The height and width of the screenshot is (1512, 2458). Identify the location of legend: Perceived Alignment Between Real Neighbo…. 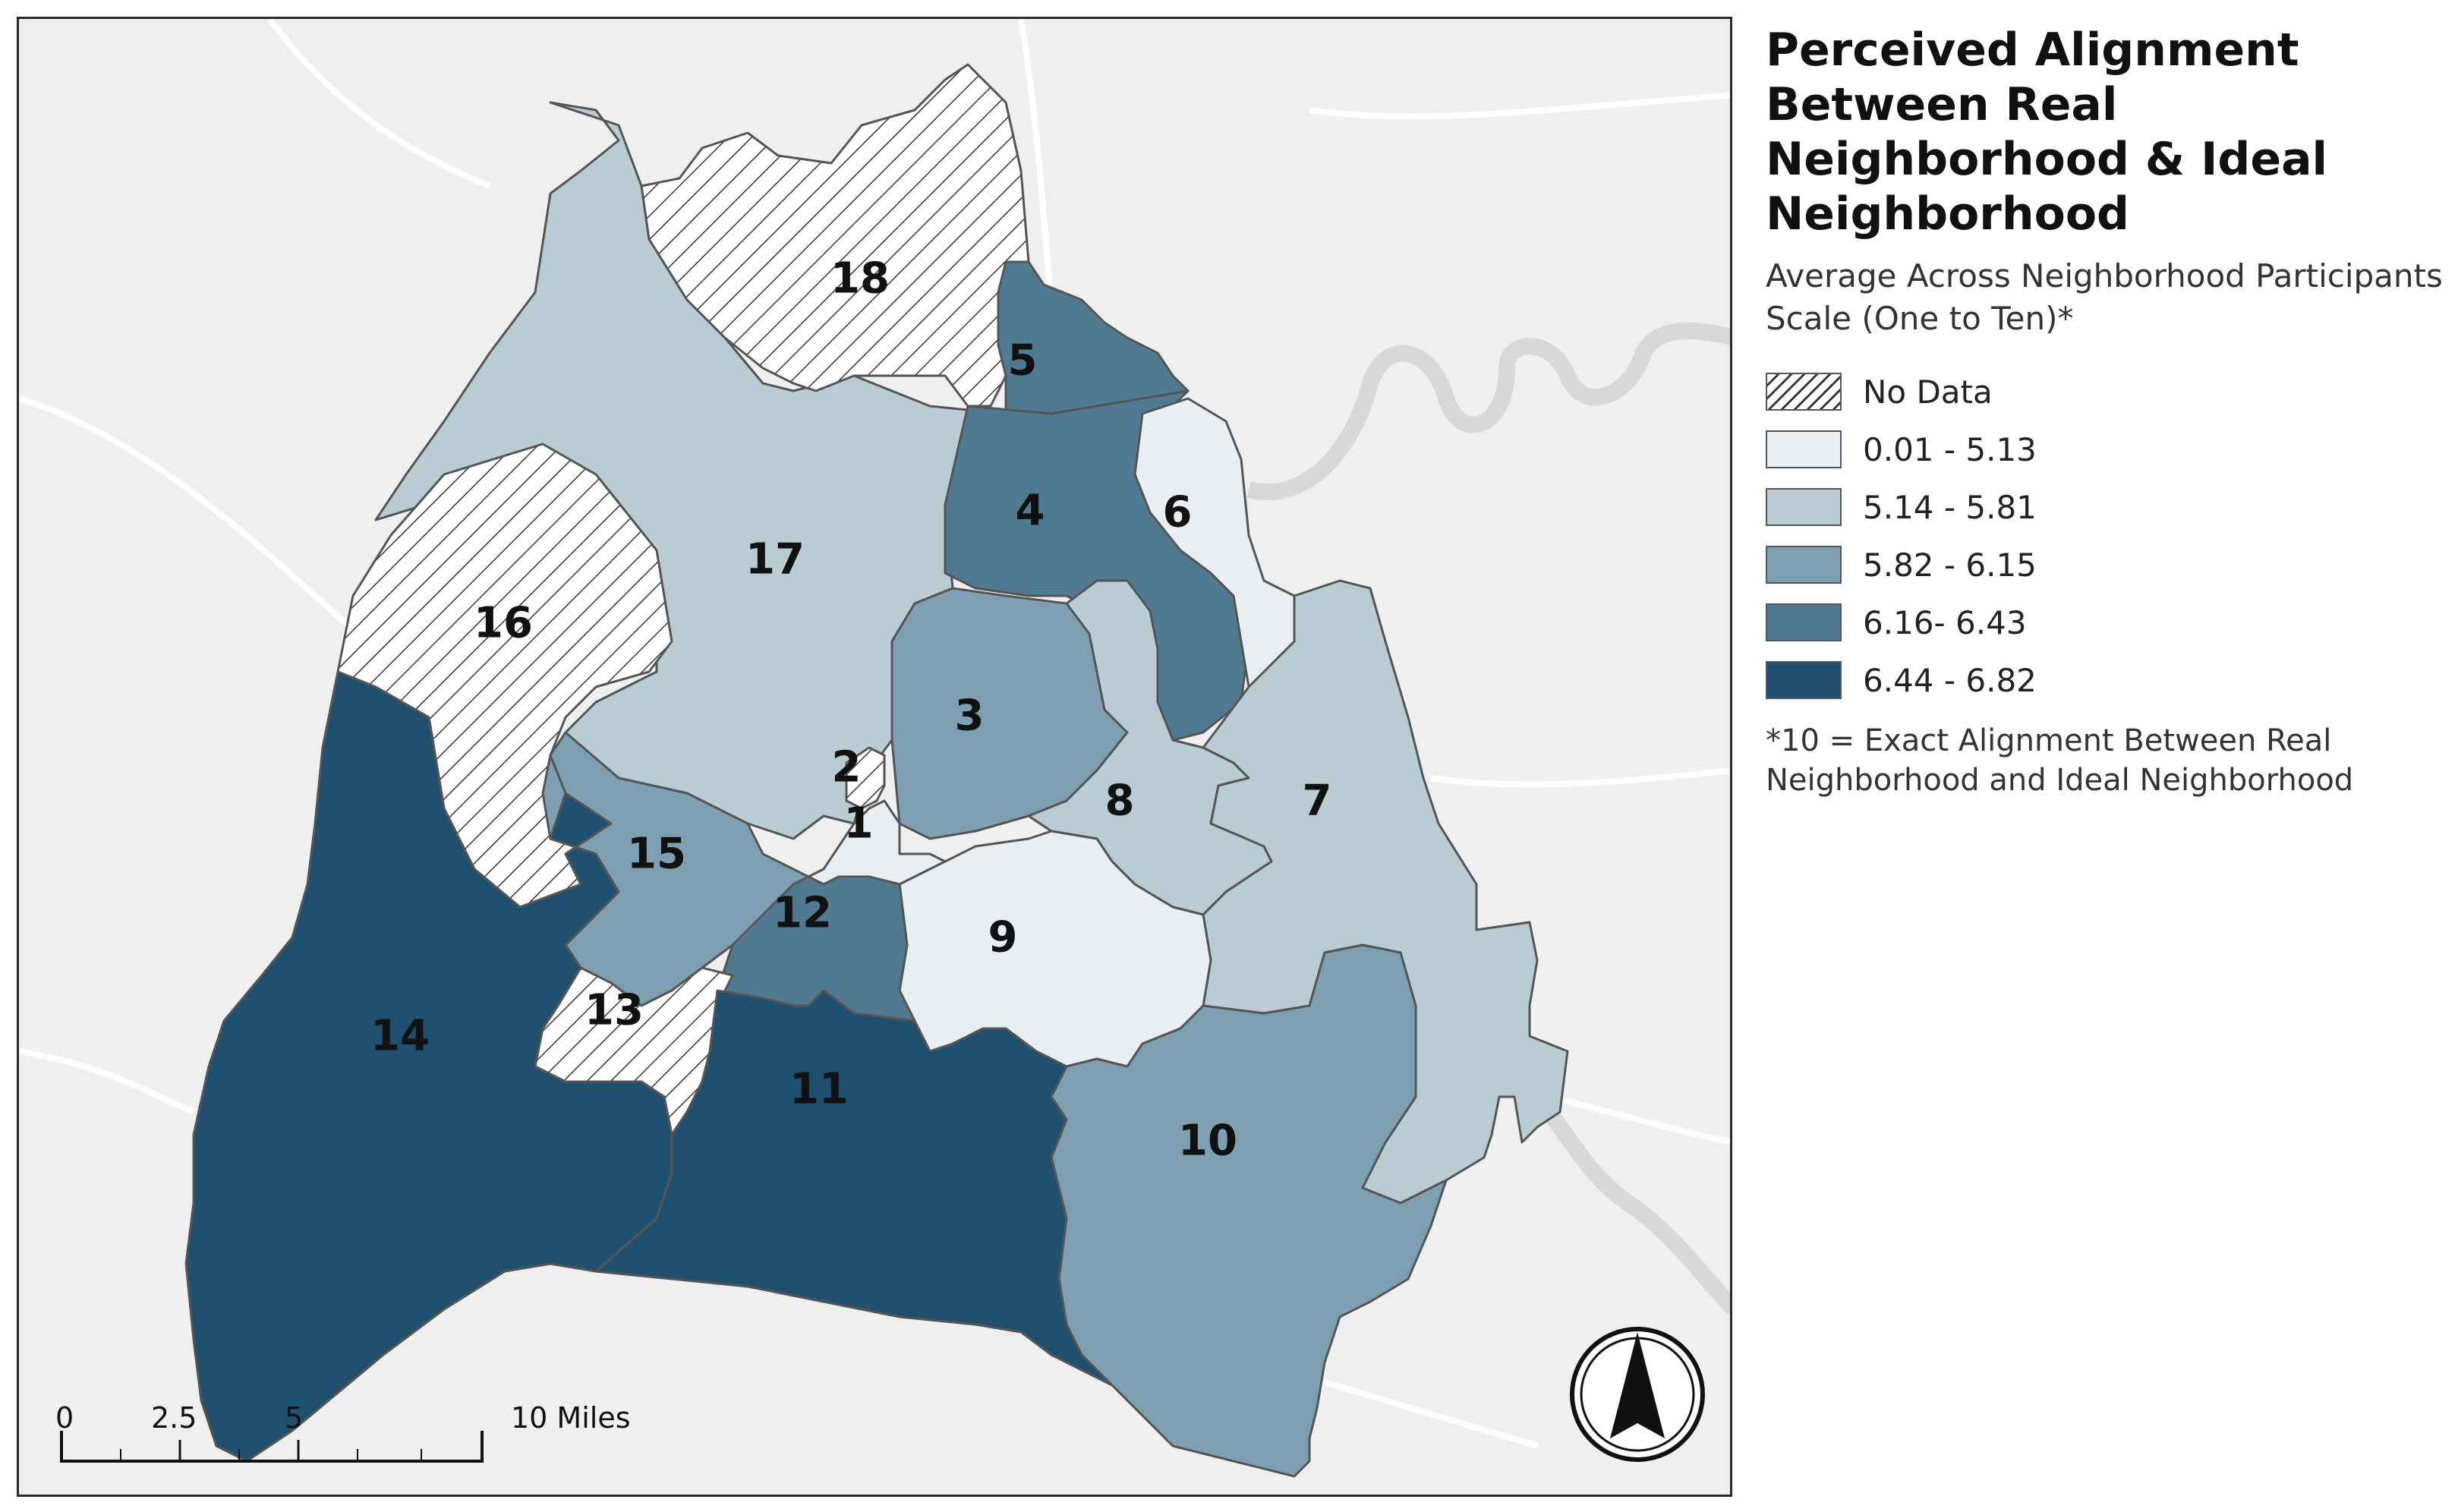
(2108, 411).